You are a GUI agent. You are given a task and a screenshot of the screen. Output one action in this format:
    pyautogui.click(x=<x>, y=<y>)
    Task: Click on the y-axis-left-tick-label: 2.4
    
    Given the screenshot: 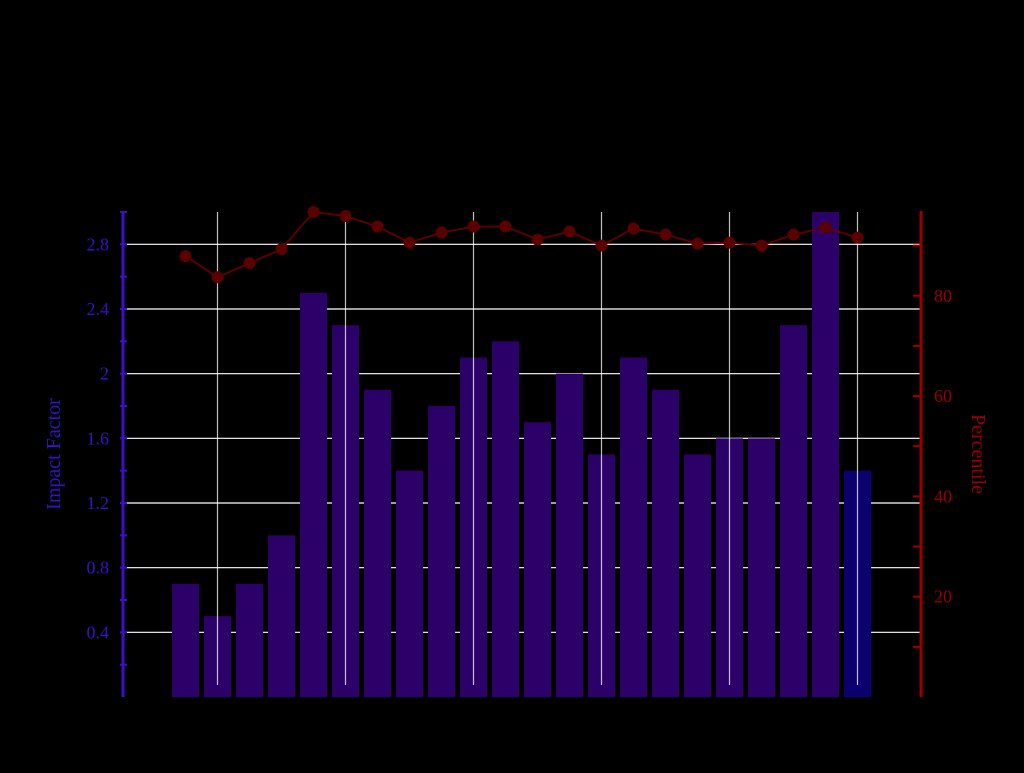 What is the action you would take?
    pyautogui.click(x=98, y=309)
    